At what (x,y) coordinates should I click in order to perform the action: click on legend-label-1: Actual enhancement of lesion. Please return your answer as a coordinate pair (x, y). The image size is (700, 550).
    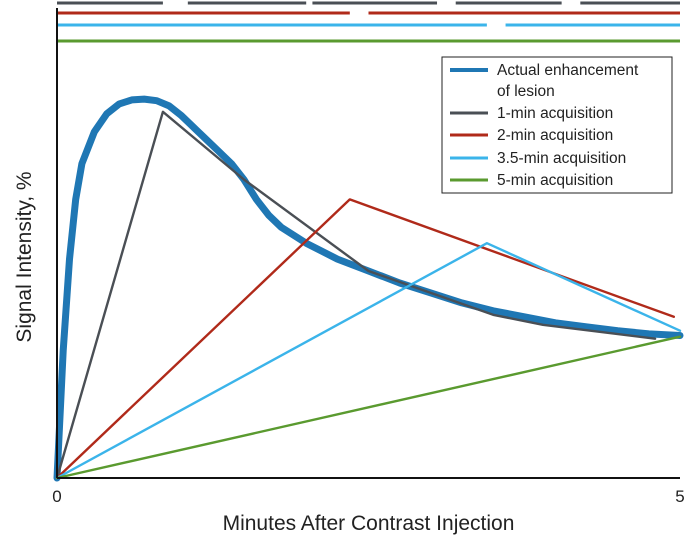
    Looking at the image, I should click on (568, 81).